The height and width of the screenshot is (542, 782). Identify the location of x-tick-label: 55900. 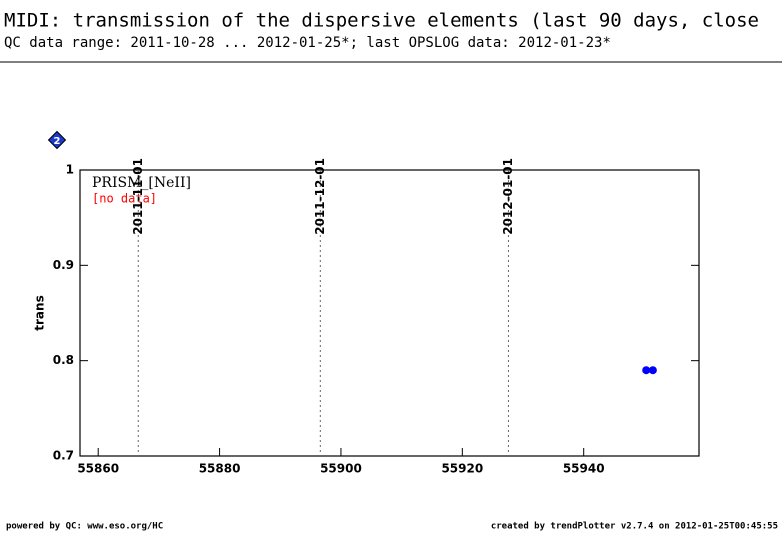
(341, 469).